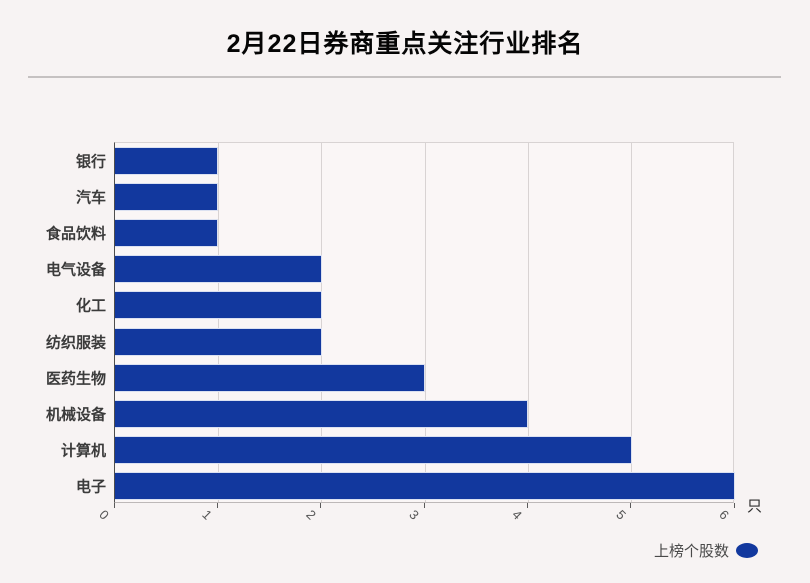  I want to click on y-axis-label-食品饮料: 食品饮料, so click(75, 234).